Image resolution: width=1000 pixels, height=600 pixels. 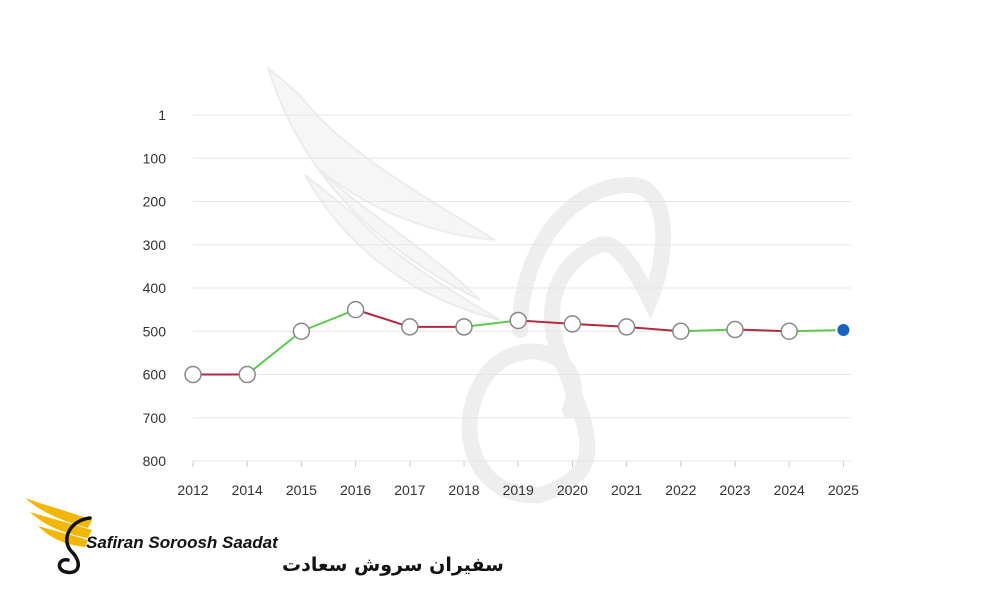 What do you see at coordinates (572, 490) in the screenshot?
I see `x-tick-label: 2020` at bounding box center [572, 490].